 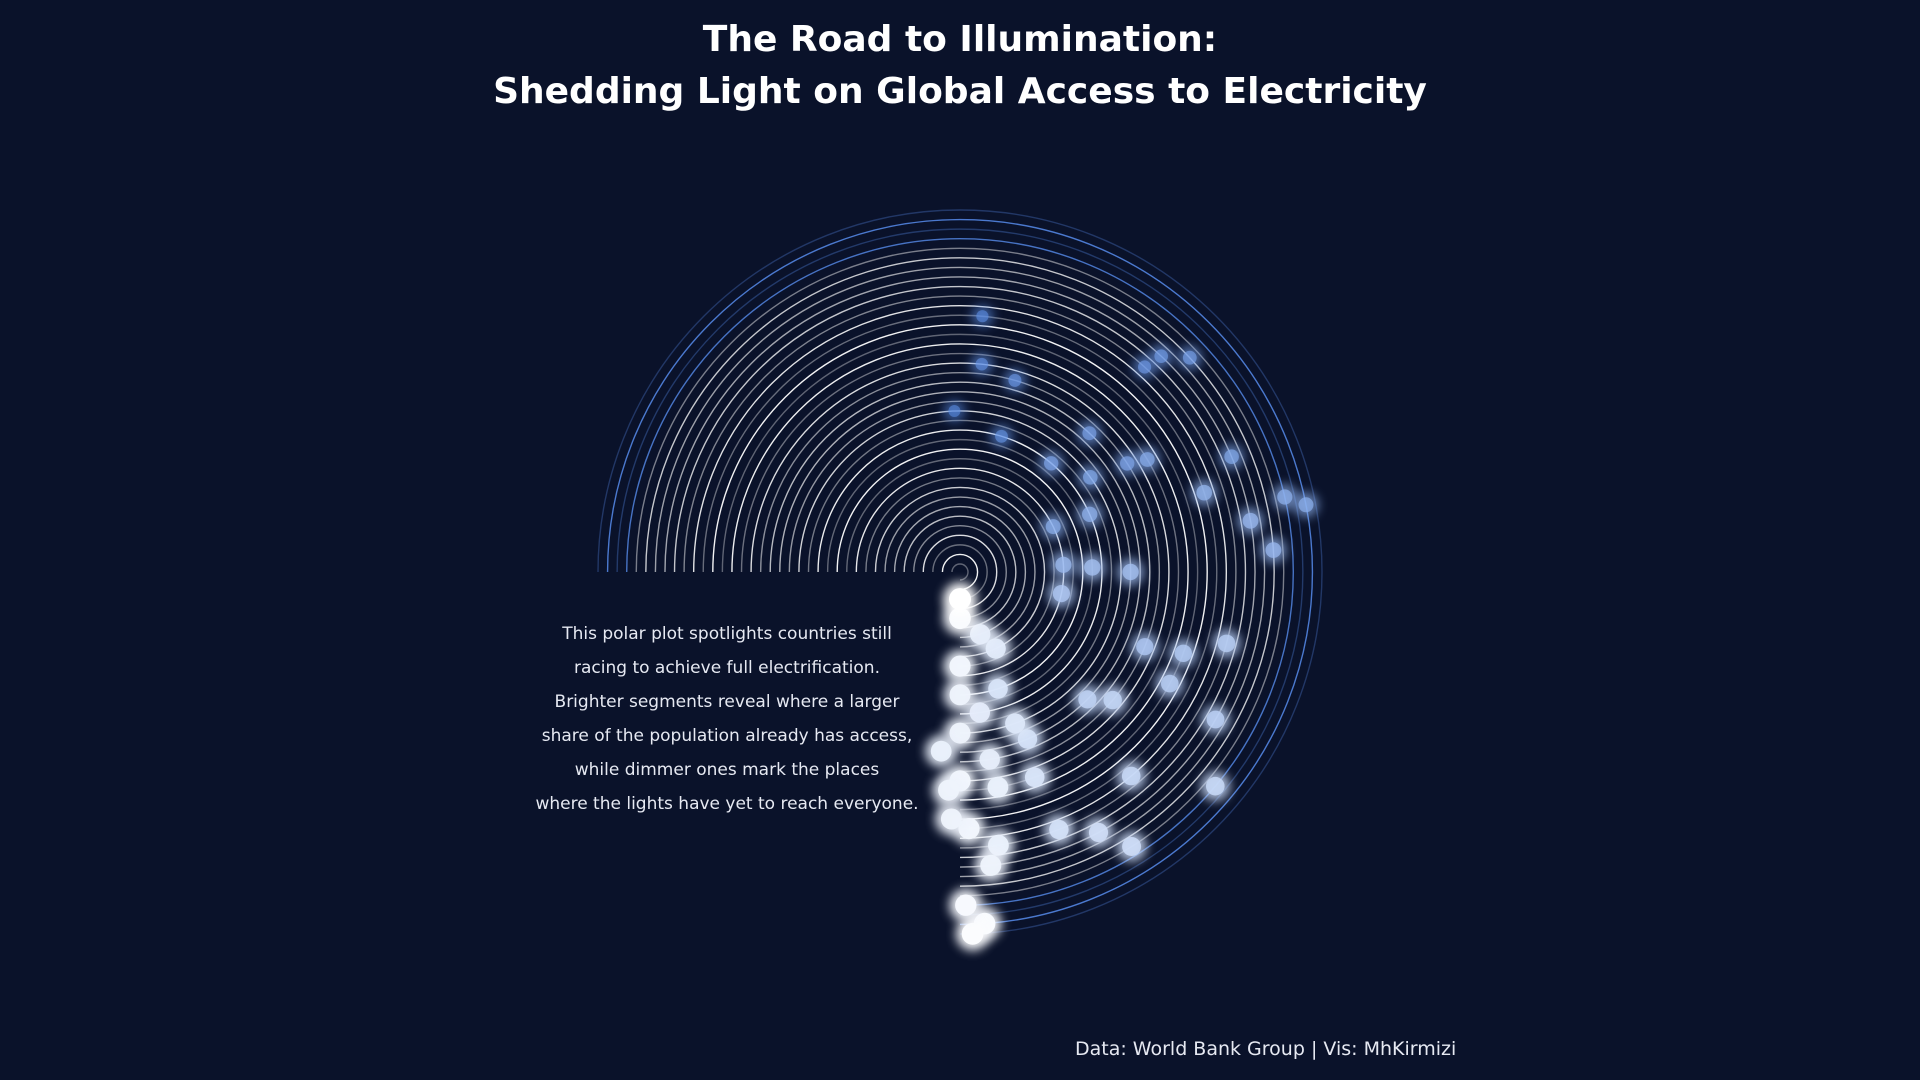 I want to click on description-line: racing to achieve full electrification., so click(x=727, y=668).